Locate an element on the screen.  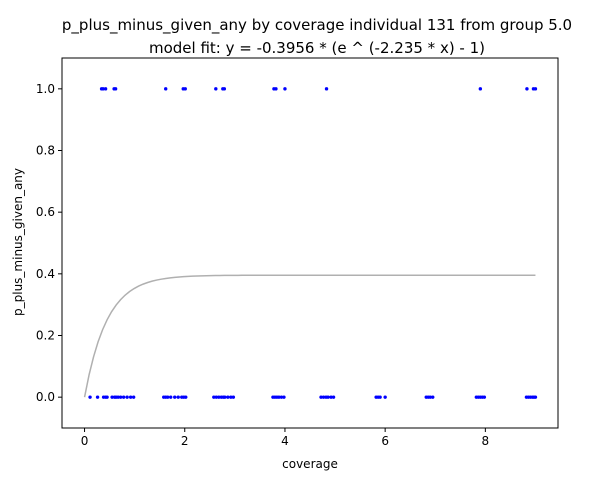
x-tick-label: 6 is located at coordinates (385, 441).